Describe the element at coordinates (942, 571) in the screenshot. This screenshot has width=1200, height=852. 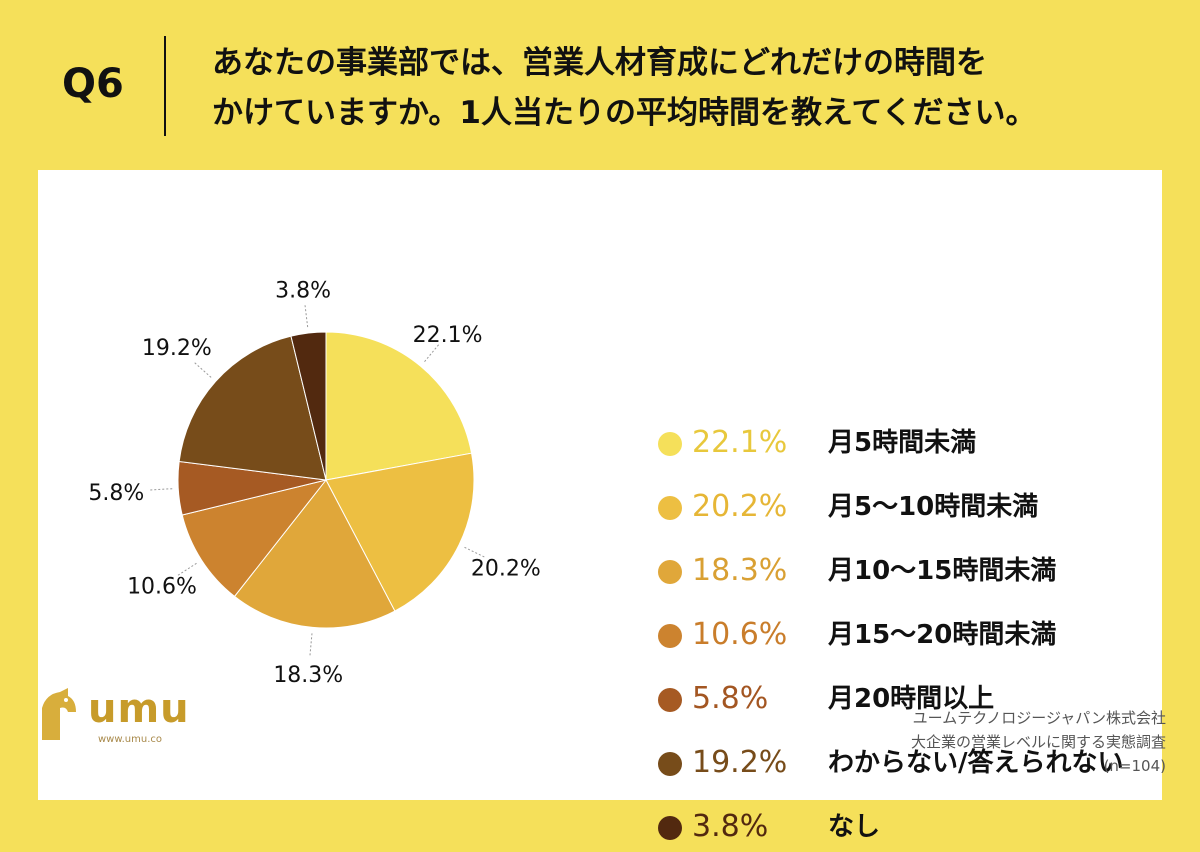
I see `legend-label: 月10〜15時間未満` at that location.